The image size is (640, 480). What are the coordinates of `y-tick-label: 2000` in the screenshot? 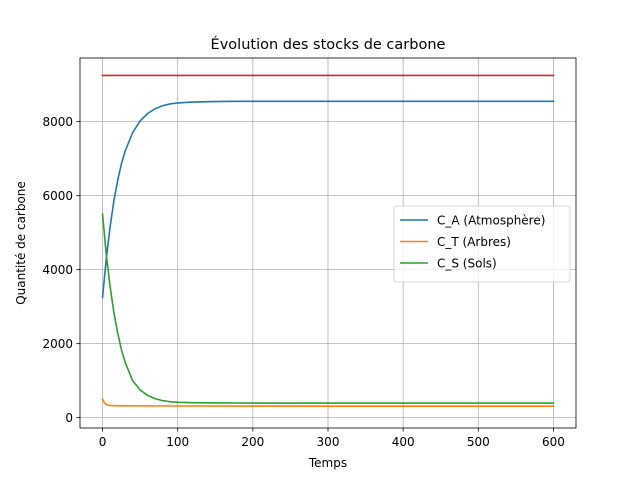 It's located at (57, 344).